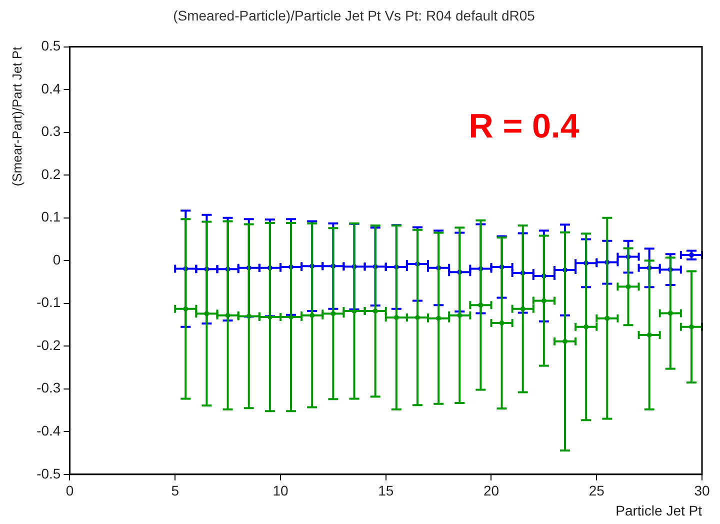 This screenshot has height=524, width=720. I want to click on x-tick-label: 5, so click(175, 490).